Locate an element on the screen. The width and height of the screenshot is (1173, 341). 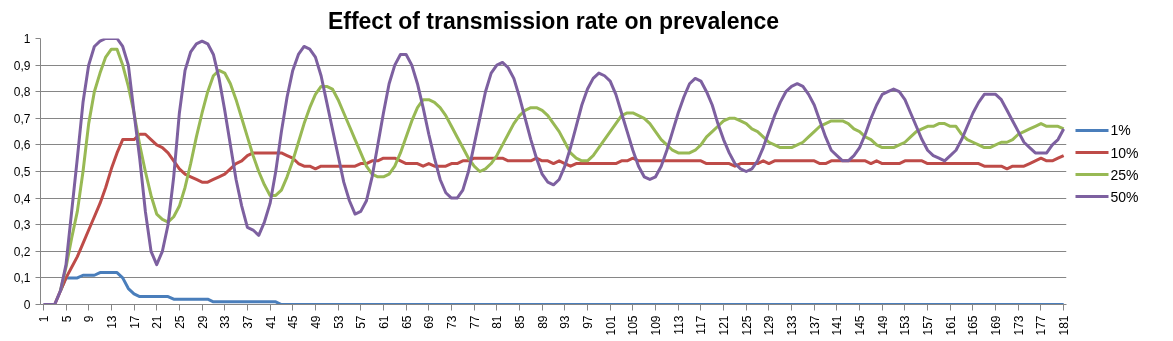
y-tick-label: 0,2 is located at coordinates (22, 251).